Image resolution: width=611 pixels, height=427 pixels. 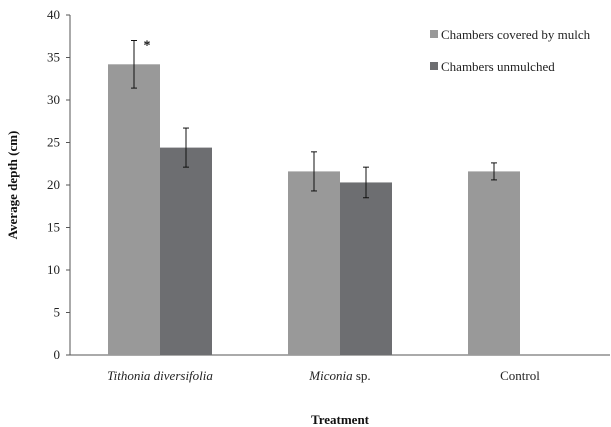 What do you see at coordinates (57, 312) in the screenshot?
I see `y-tick-label: 5` at bounding box center [57, 312].